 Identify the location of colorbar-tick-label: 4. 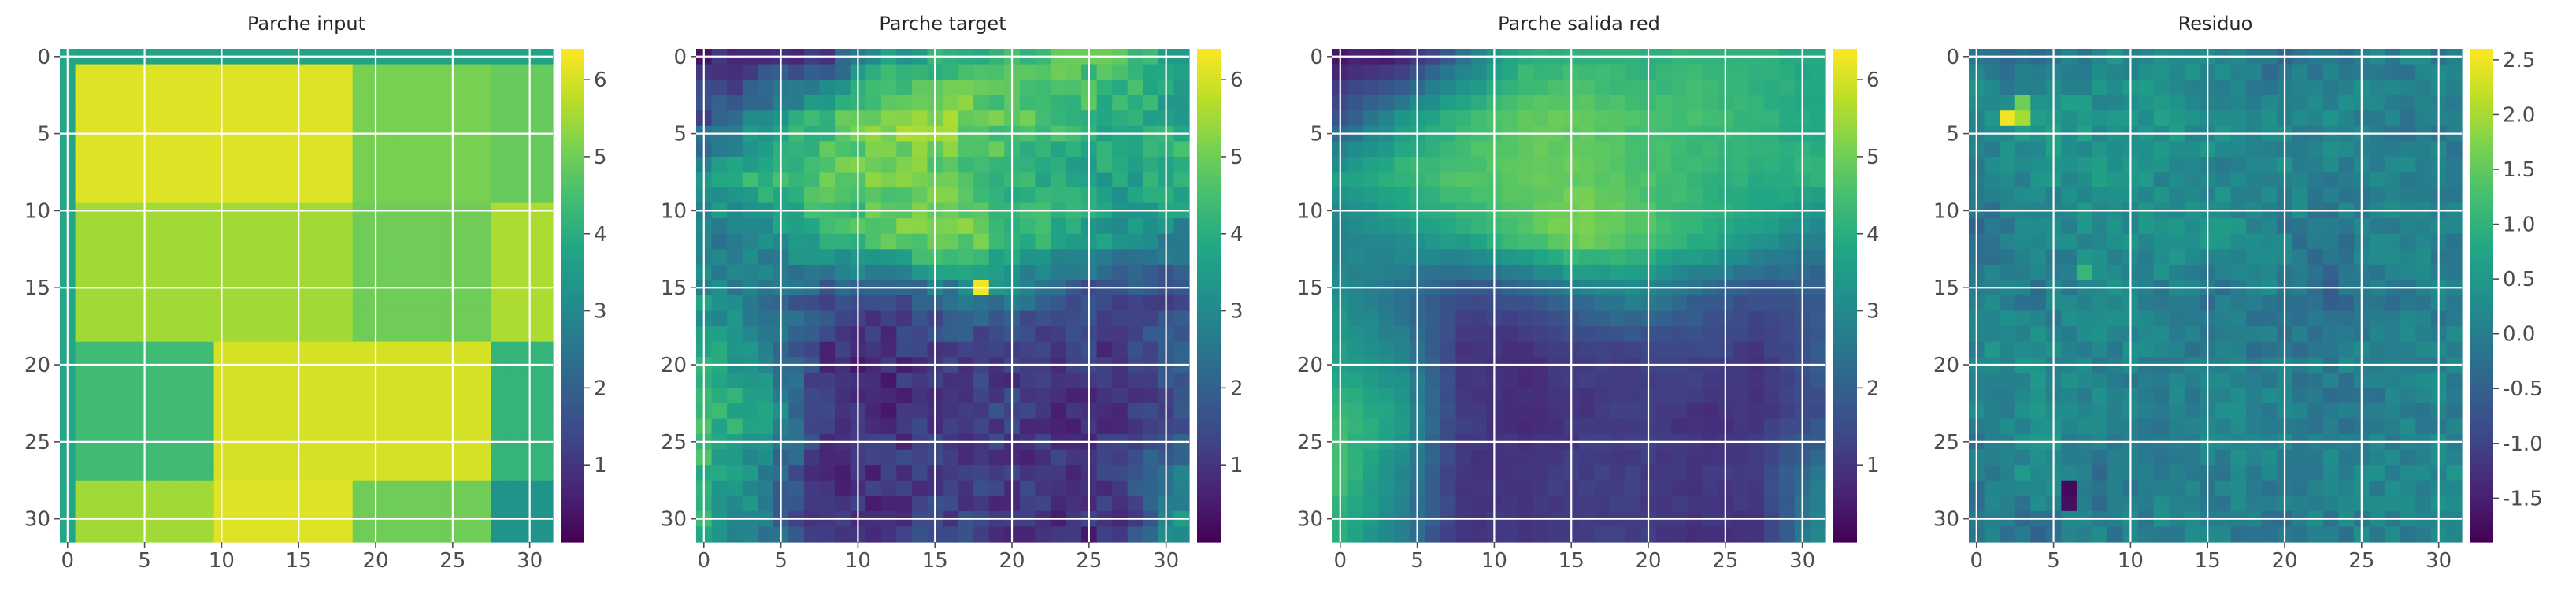
(1237, 235).